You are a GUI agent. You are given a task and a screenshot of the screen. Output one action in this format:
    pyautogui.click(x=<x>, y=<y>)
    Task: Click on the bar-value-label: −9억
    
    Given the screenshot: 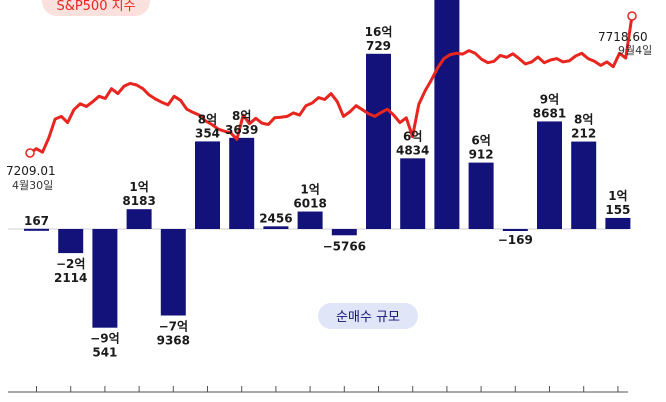 What is the action you would take?
    pyautogui.click(x=104, y=339)
    